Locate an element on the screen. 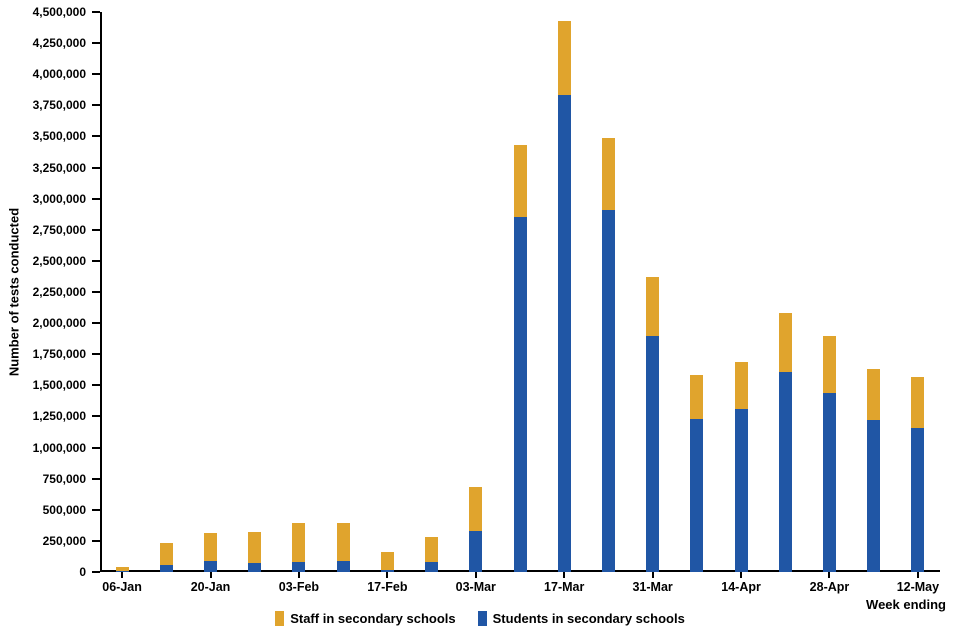  x-tick-label: 17-Mar is located at coordinates (564, 587).